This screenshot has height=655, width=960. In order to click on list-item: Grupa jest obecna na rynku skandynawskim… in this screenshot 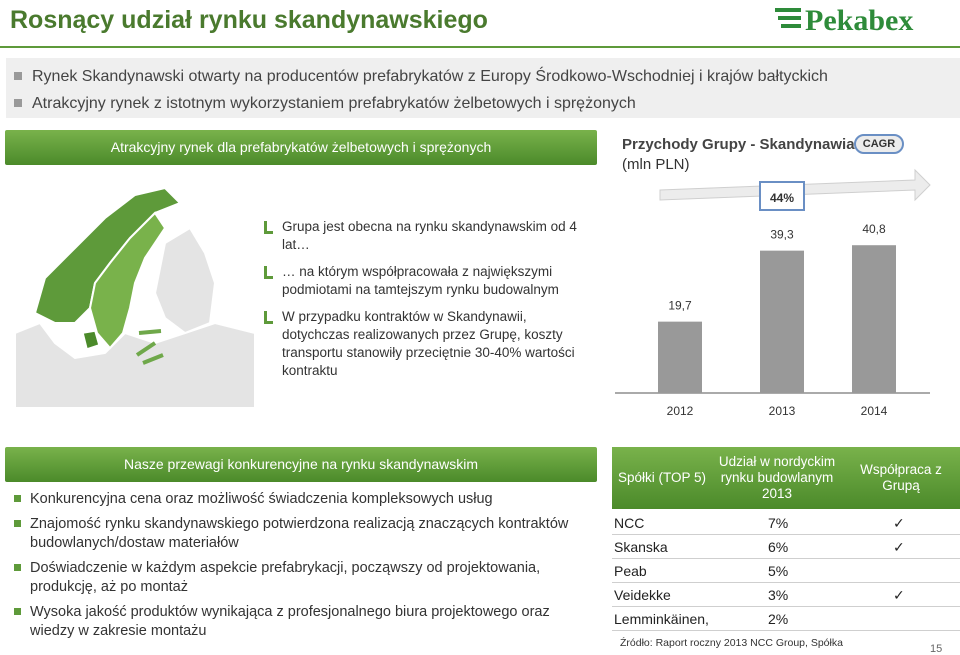, I will do `click(429, 236)`.